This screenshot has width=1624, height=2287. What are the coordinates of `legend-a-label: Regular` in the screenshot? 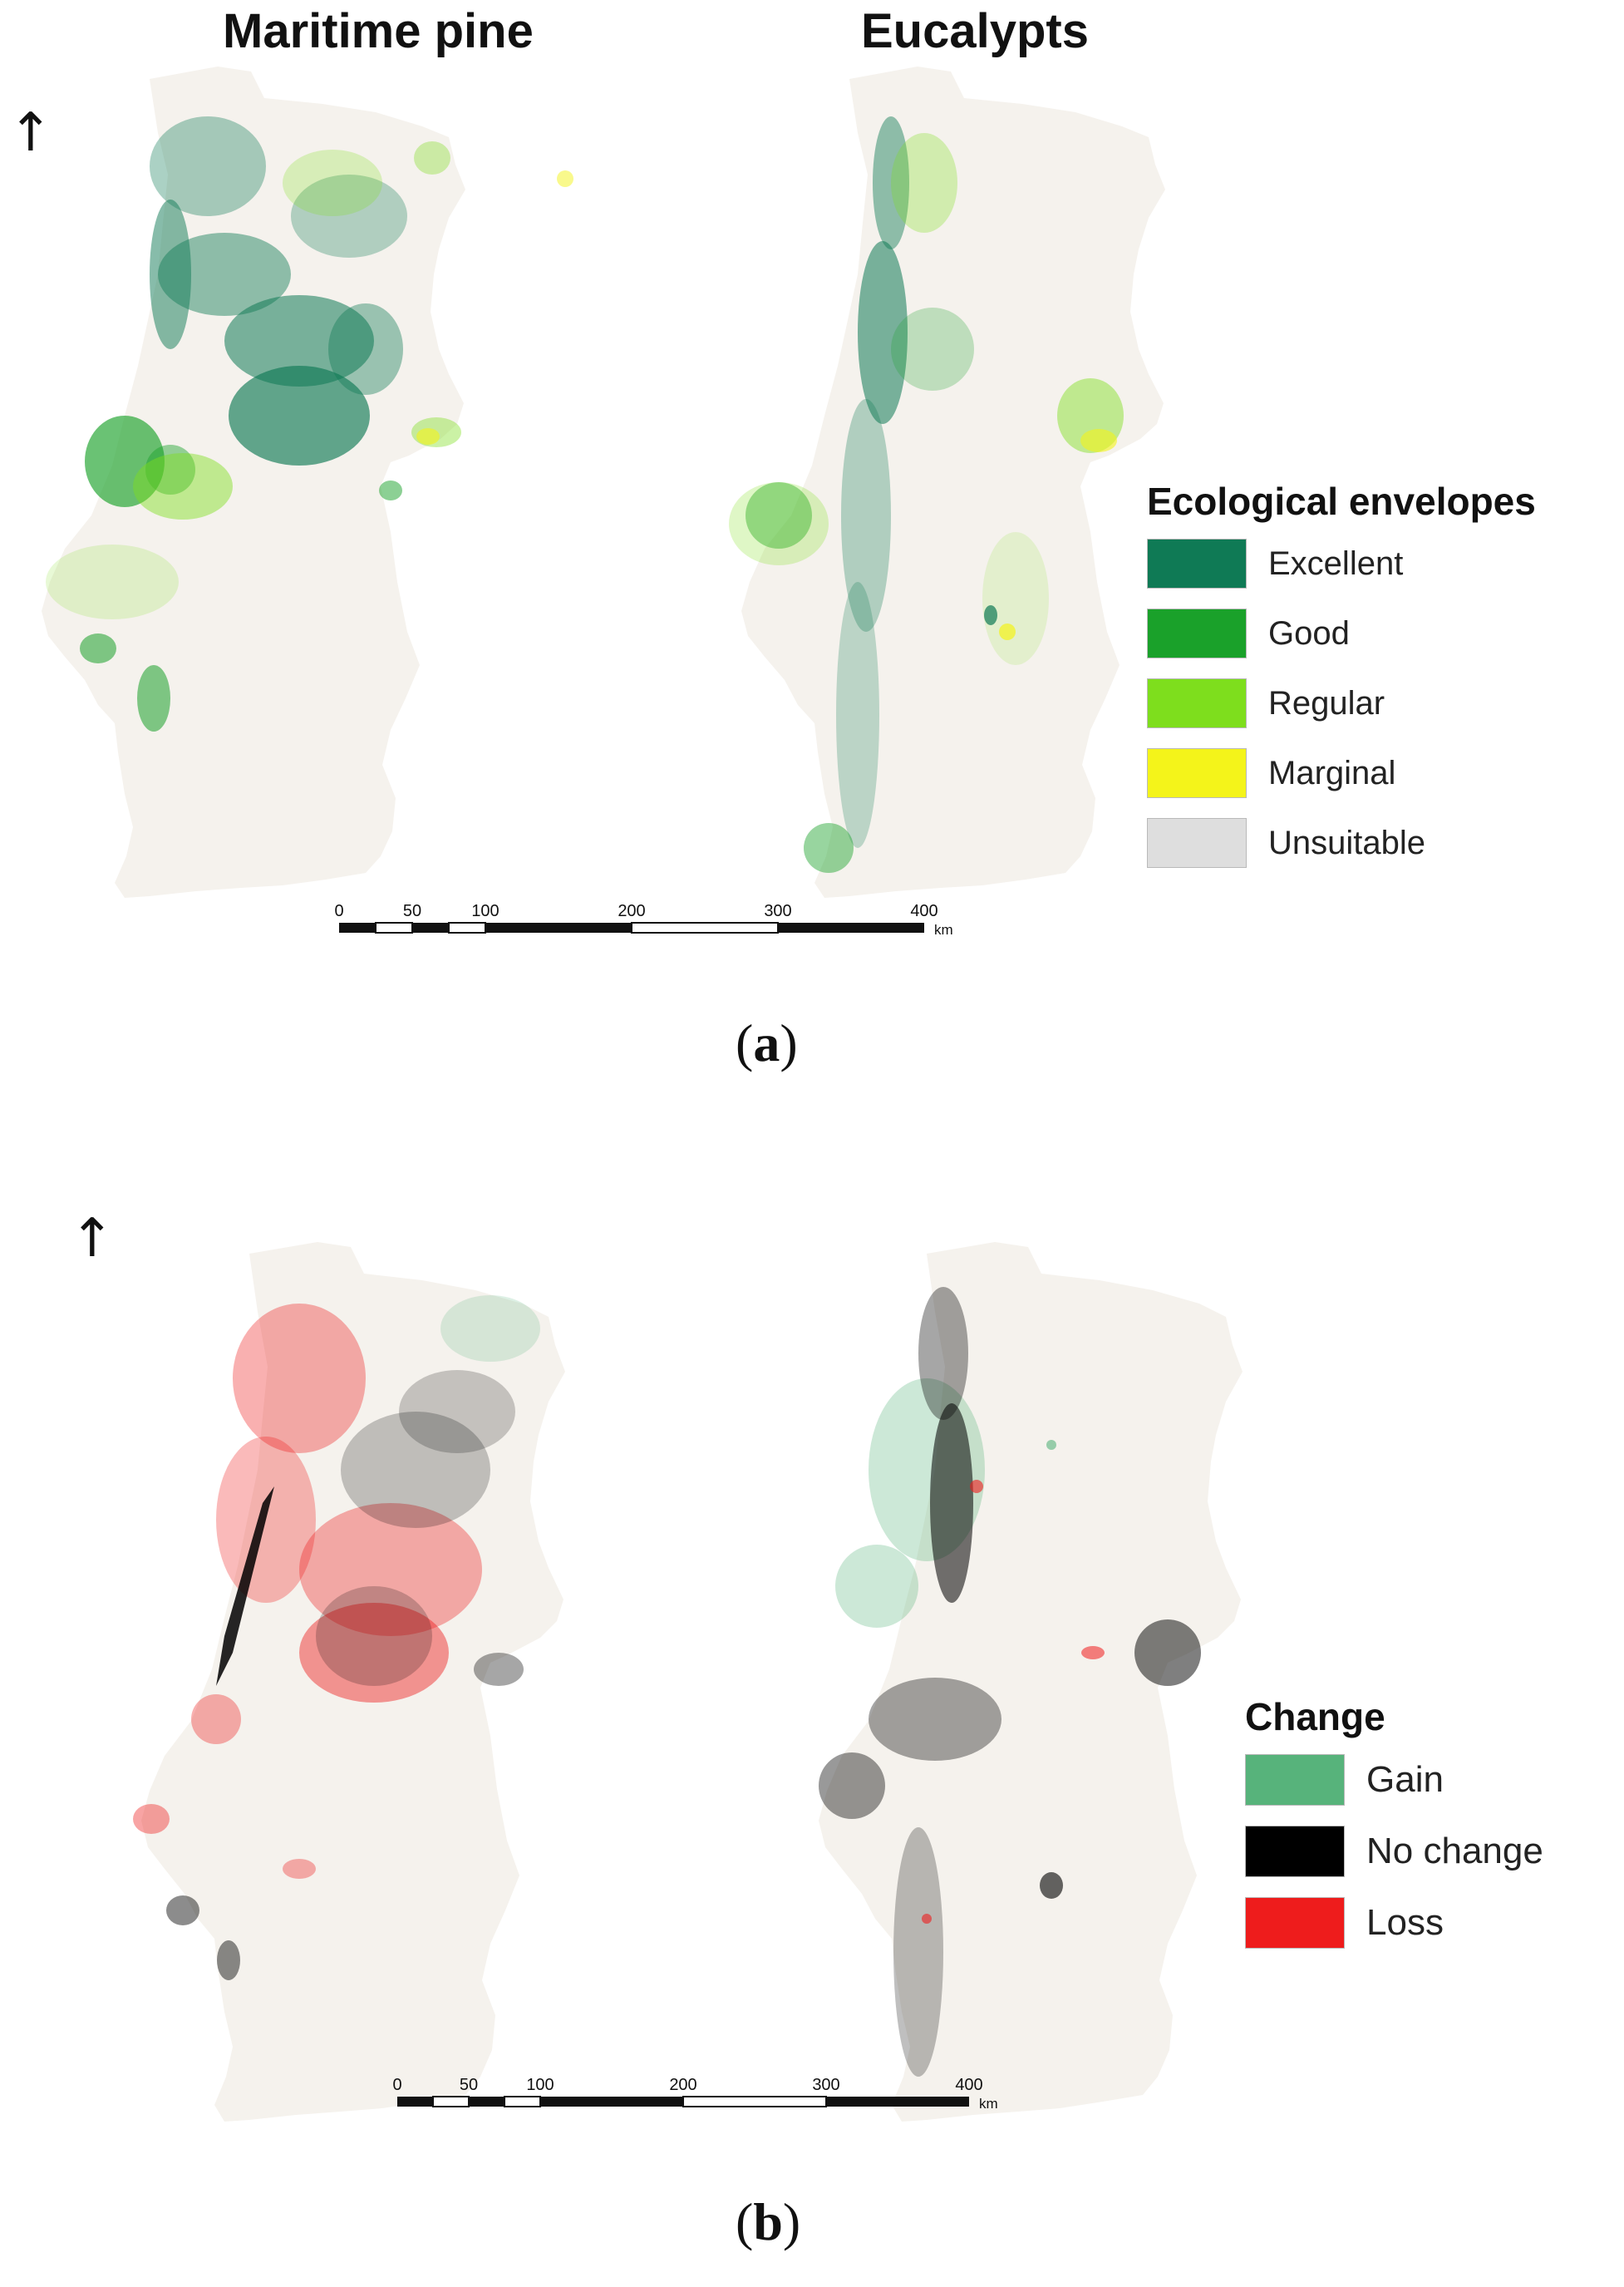 It's located at (1326, 703).